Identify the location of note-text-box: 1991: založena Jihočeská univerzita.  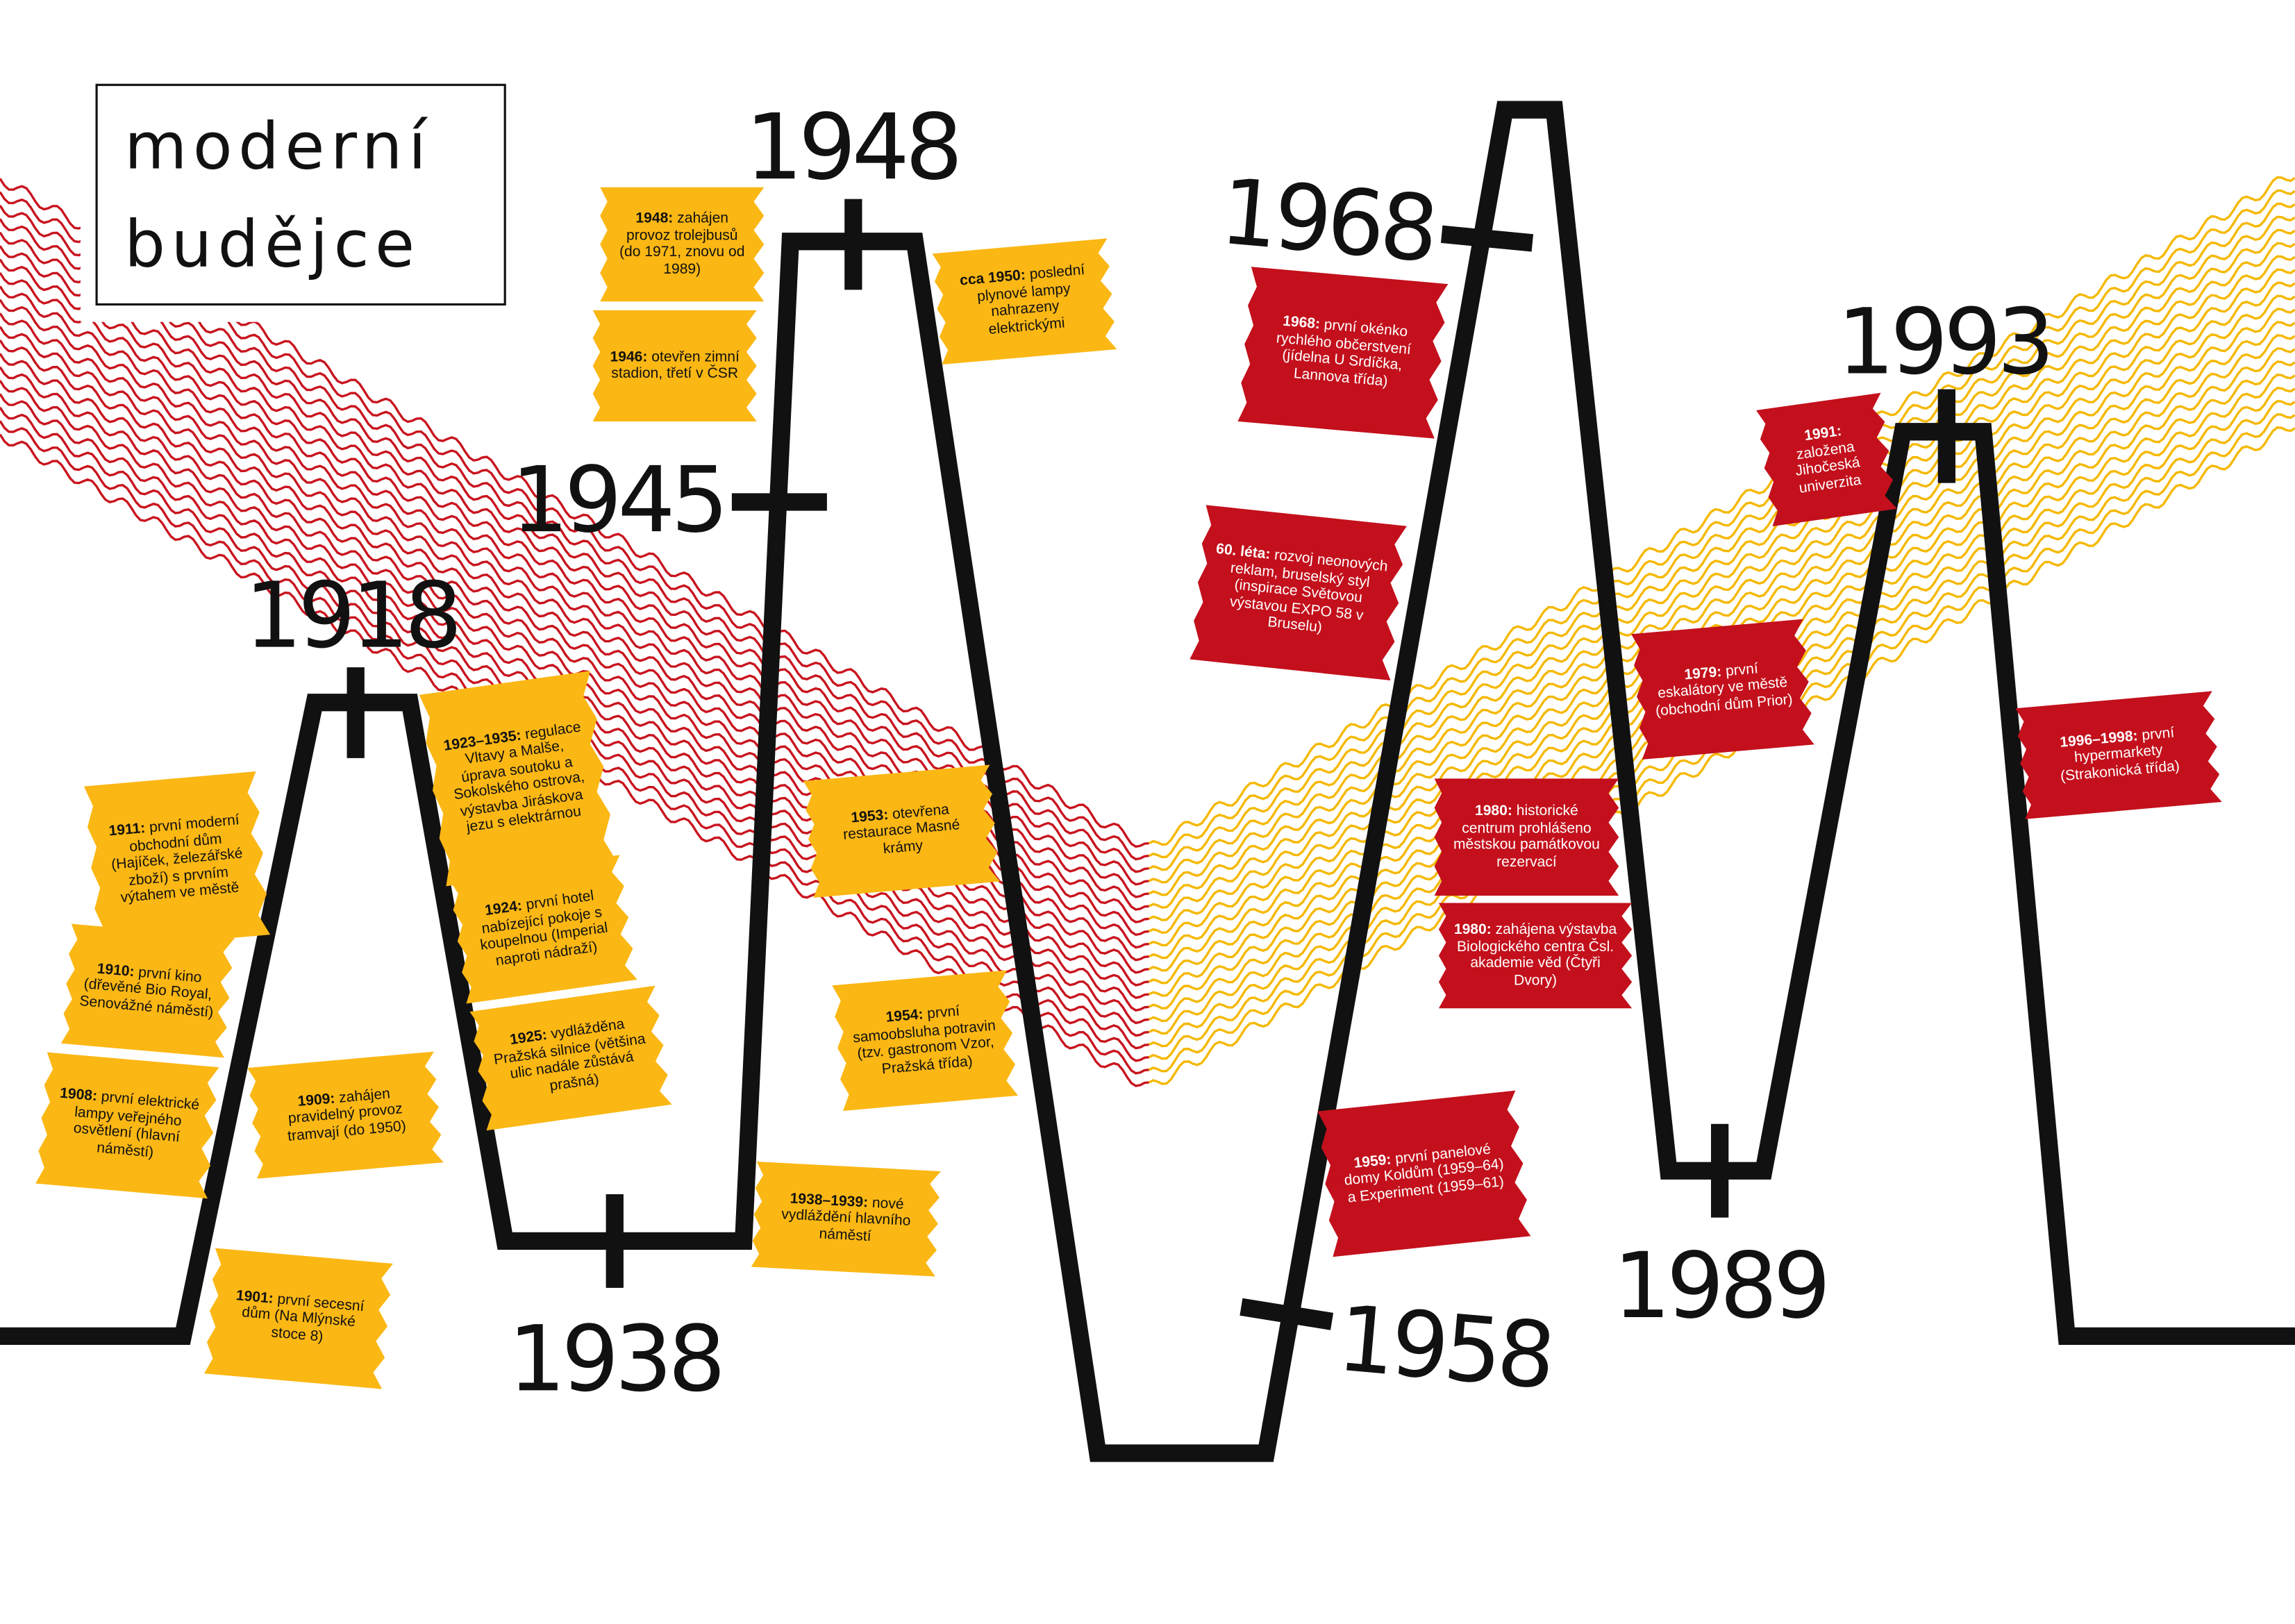
(1826, 460).